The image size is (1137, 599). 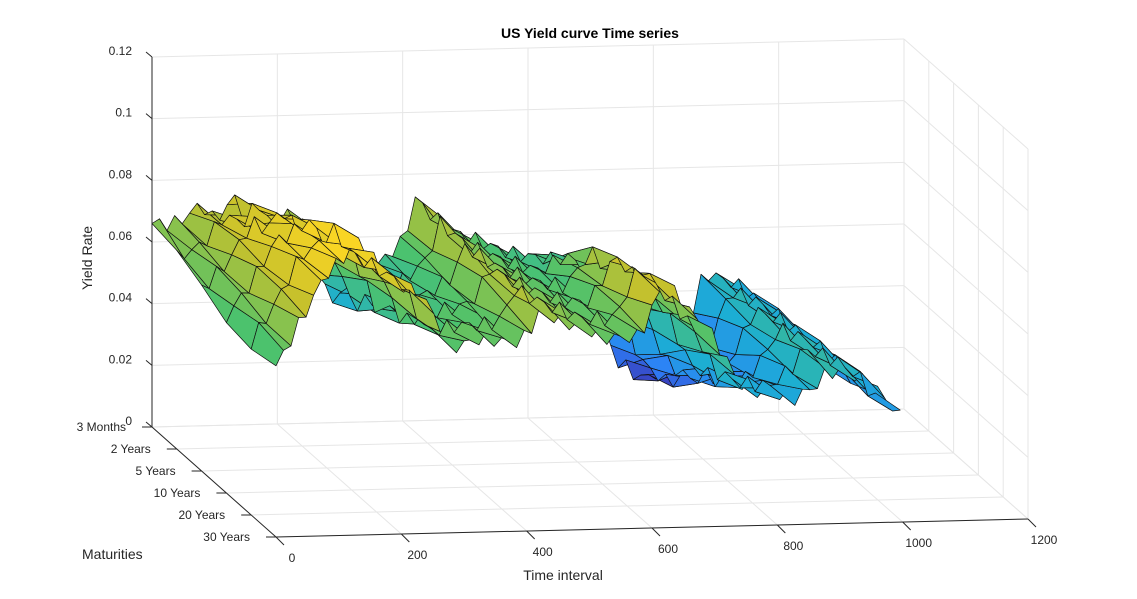 What do you see at coordinates (668, 549) in the screenshot?
I see `x-tick-label: 600` at bounding box center [668, 549].